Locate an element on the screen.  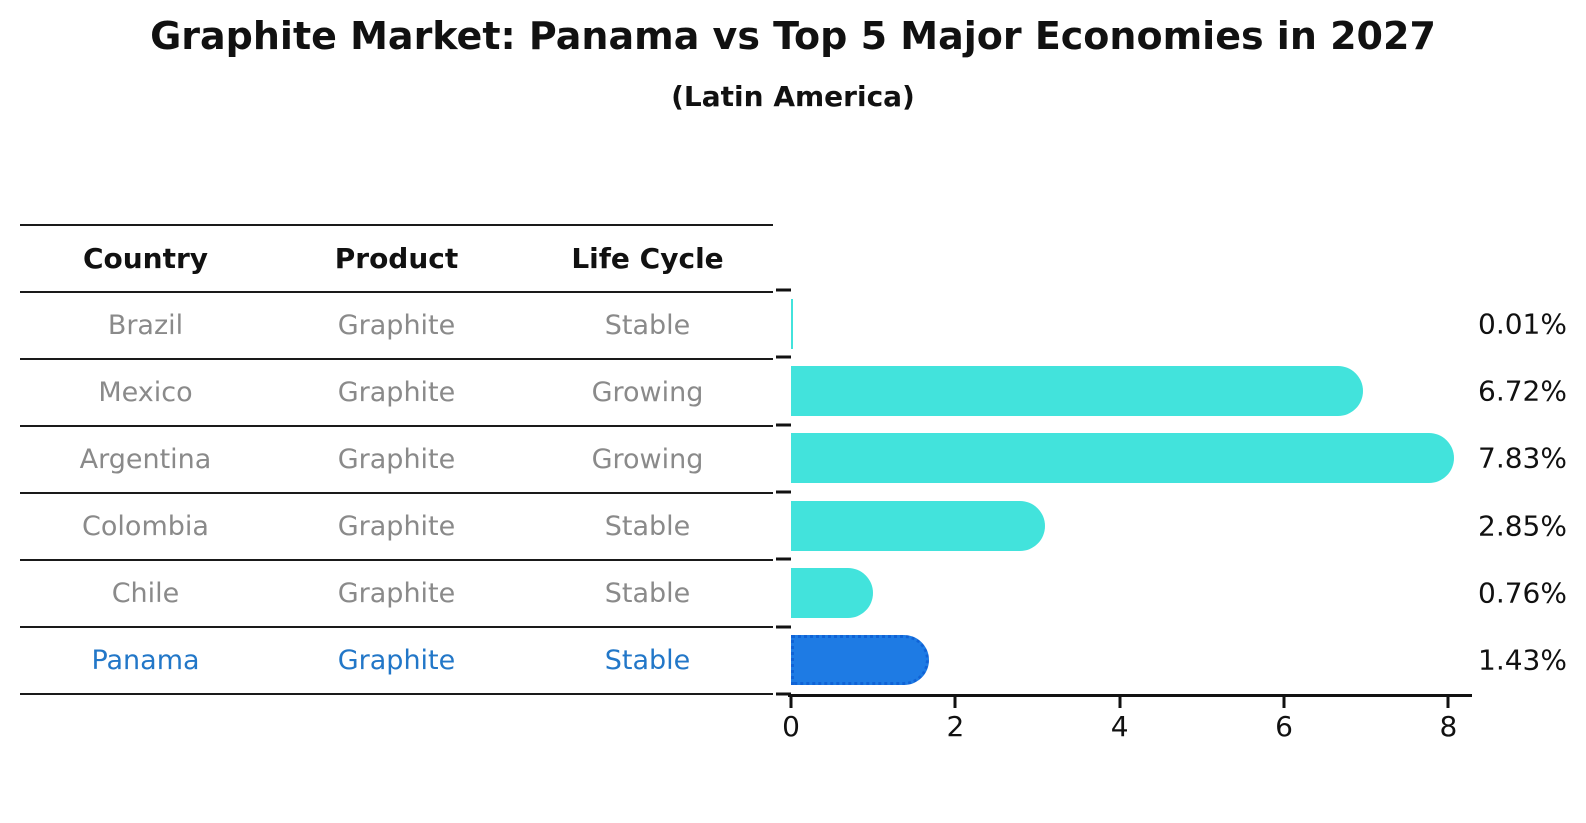
bar-value-label-argentina: 7.83% is located at coordinates (1522, 458).